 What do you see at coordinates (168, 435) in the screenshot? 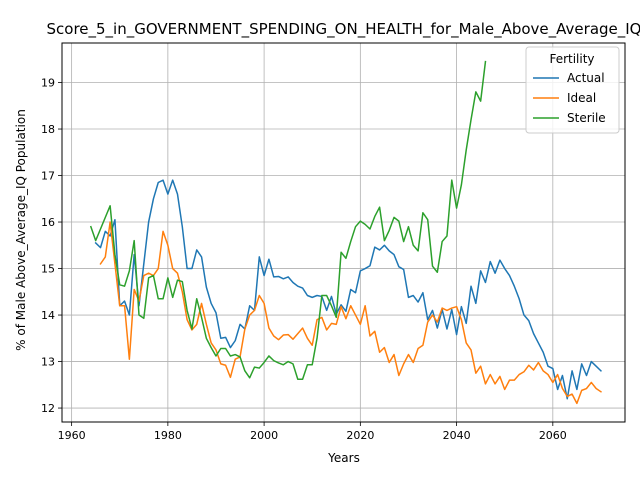
I see `x-tick-label: 1980` at bounding box center [168, 435].